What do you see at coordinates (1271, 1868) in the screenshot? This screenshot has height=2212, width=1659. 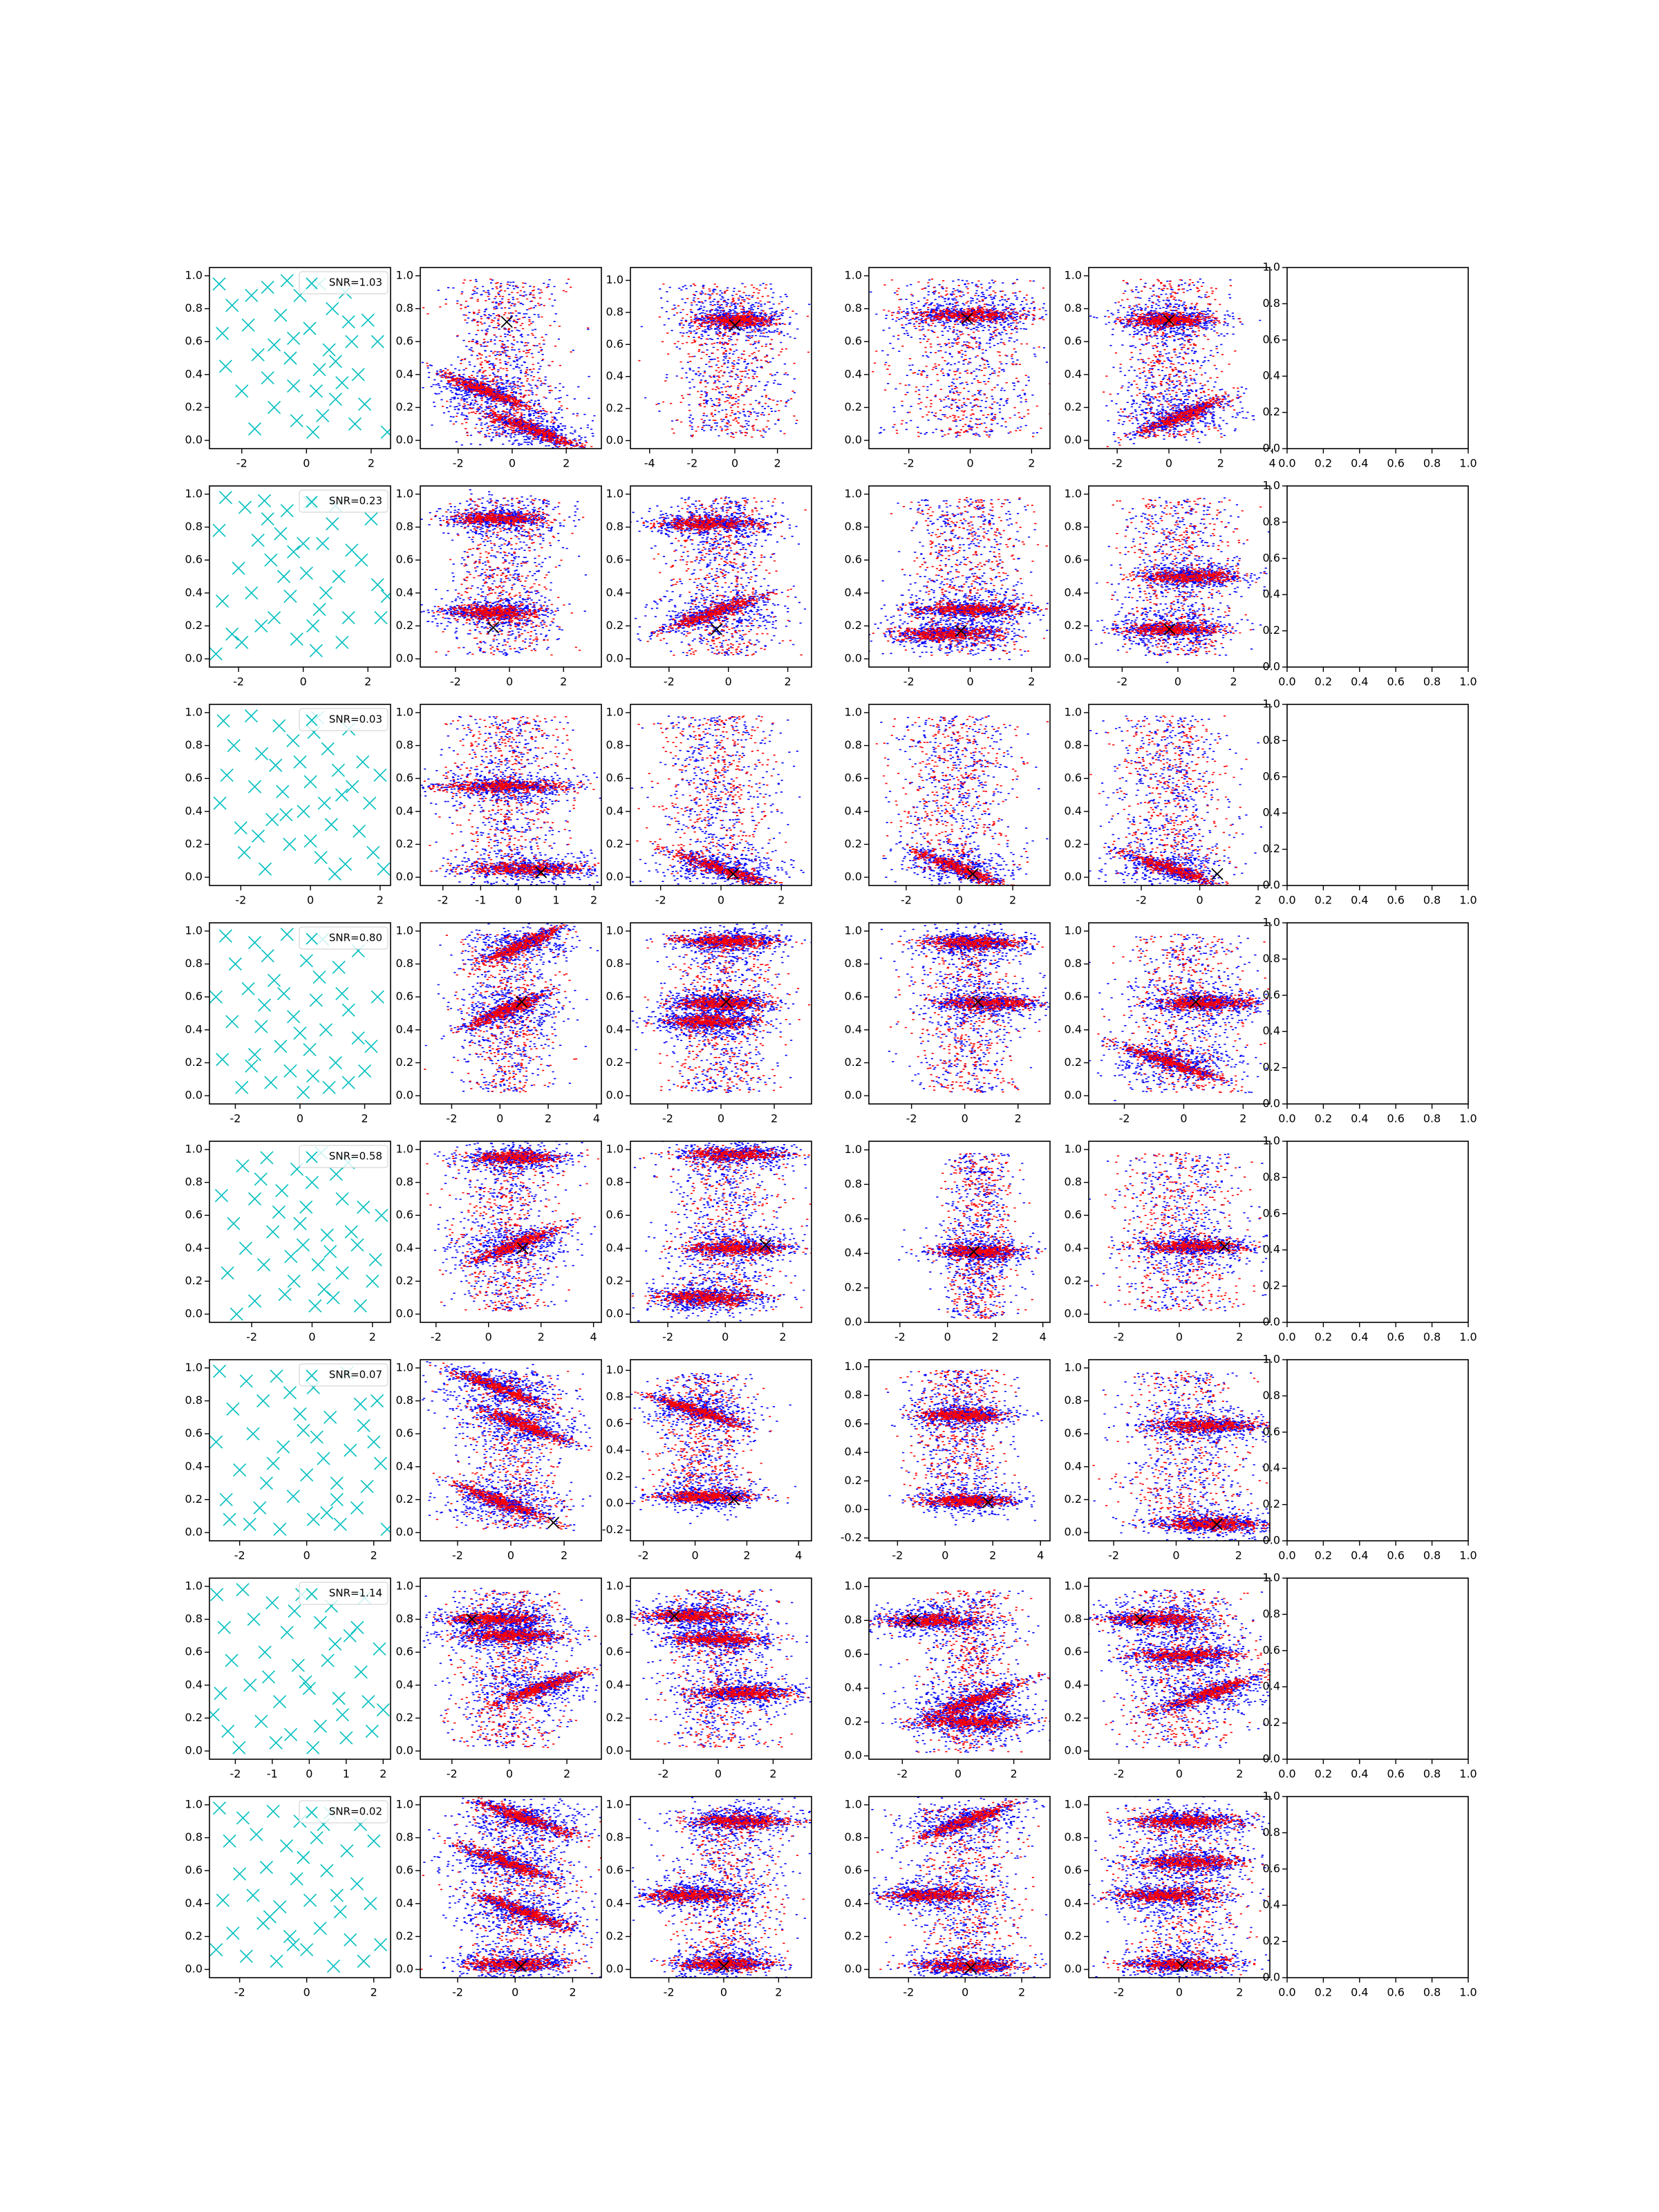 I see `empty-panel-ytick-label: 0.6` at bounding box center [1271, 1868].